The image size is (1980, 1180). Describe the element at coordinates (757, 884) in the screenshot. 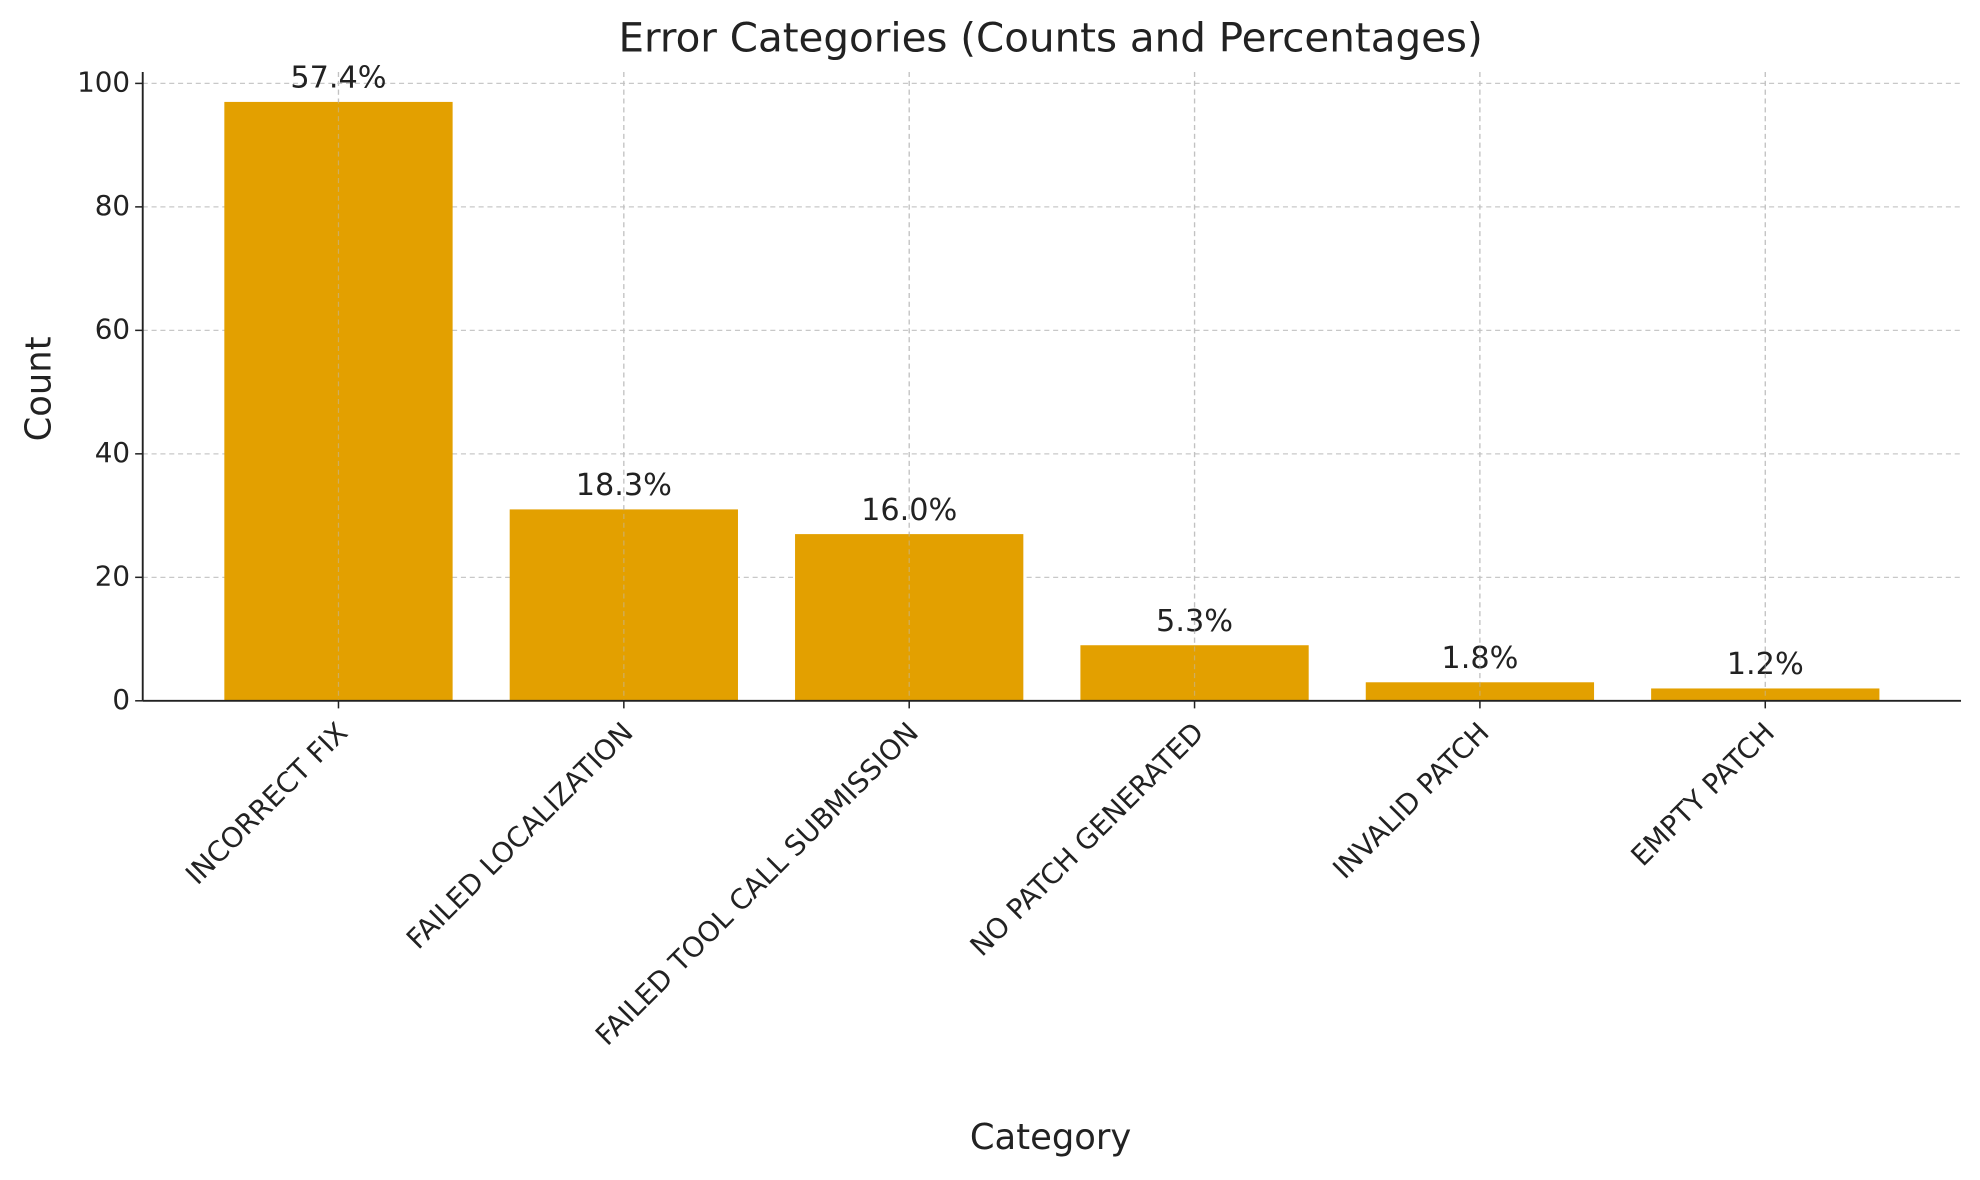

I see `x-tick-label: FAILED TOOL CALL SUBMISSION` at that location.